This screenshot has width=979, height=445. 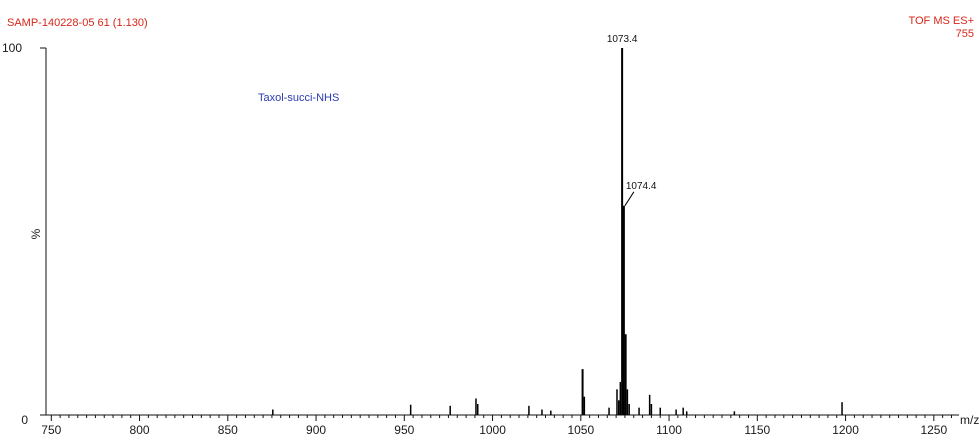 What do you see at coordinates (404, 430) in the screenshot?
I see `x-tick-label: 950` at bounding box center [404, 430].